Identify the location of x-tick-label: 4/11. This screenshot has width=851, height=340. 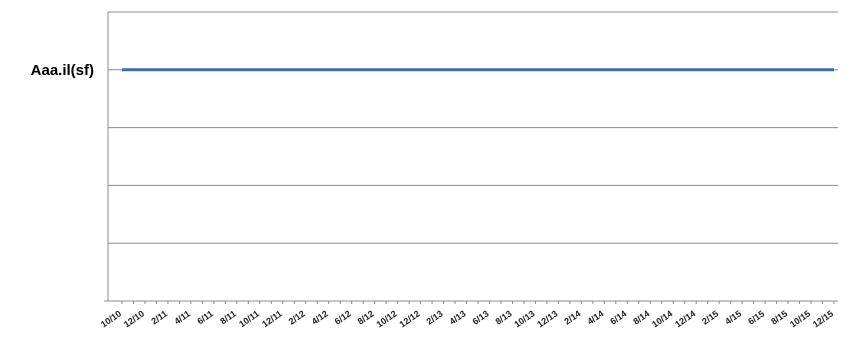
(182, 317).